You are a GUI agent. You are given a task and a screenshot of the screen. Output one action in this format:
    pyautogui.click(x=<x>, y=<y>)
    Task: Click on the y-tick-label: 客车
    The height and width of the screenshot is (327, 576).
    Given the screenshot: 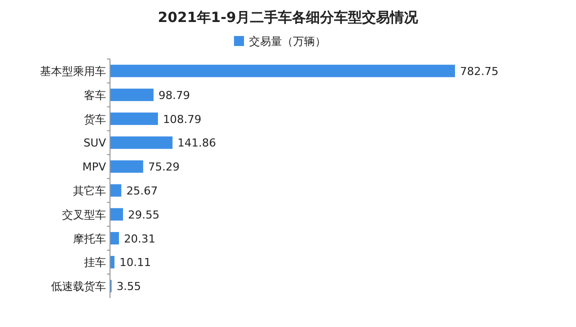 What is the action you would take?
    pyautogui.click(x=95, y=95)
    